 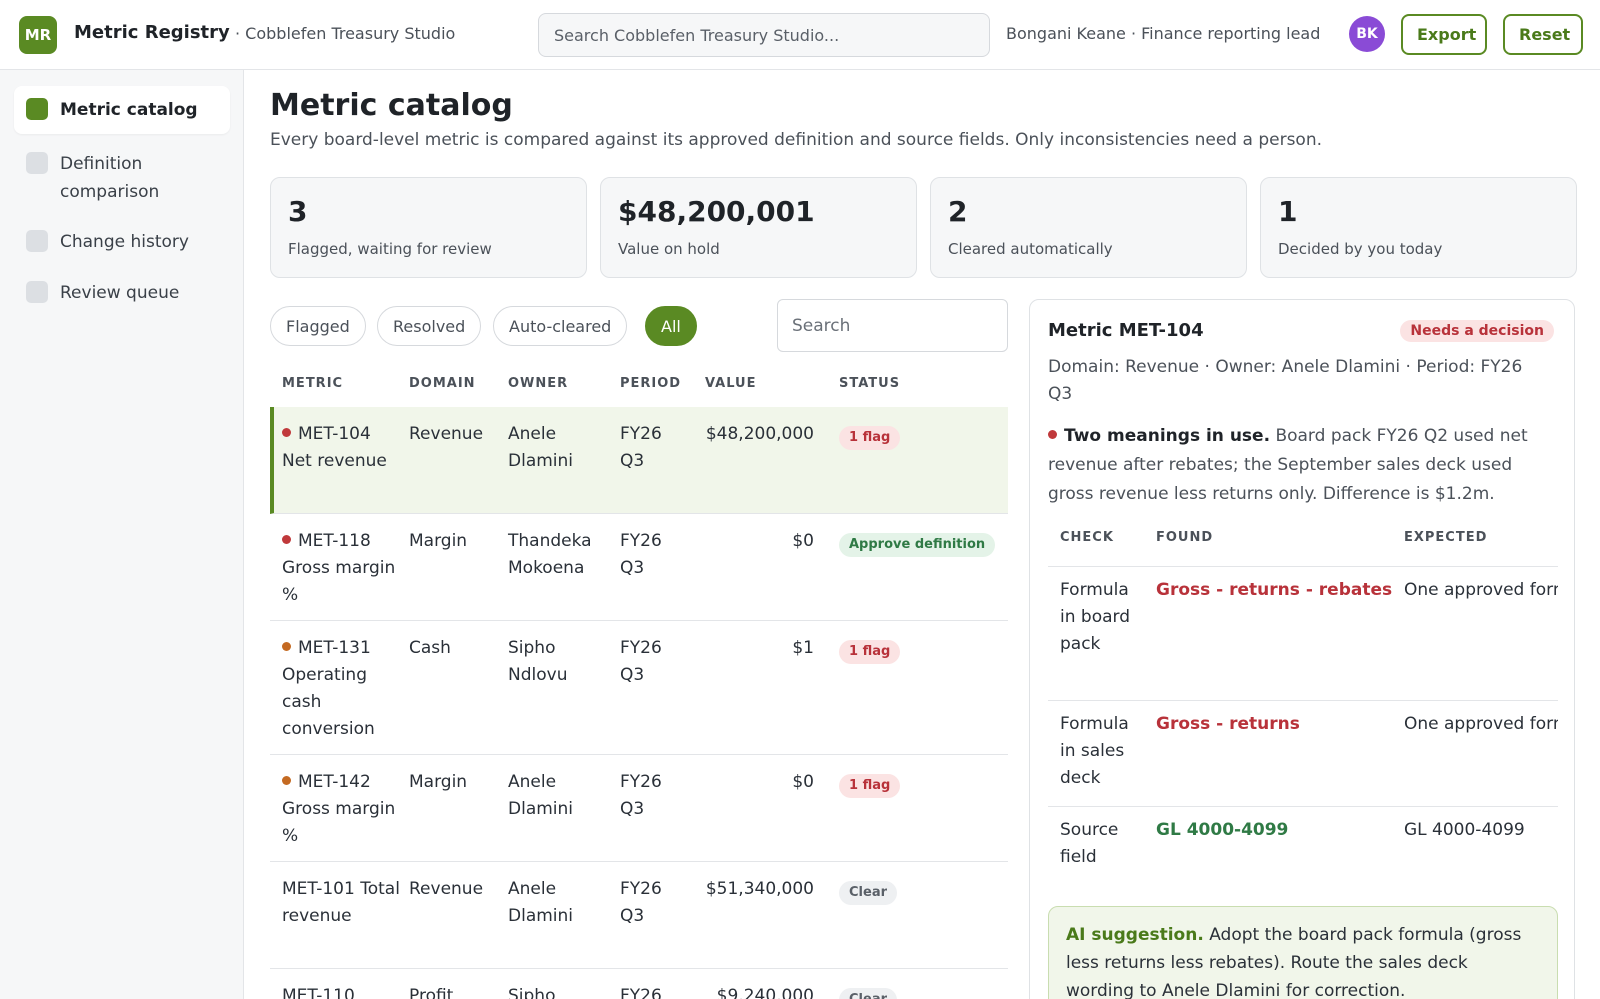 What do you see at coordinates (1481, 724) in the screenshot?
I see `expected-cell: One approved formula` at bounding box center [1481, 724].